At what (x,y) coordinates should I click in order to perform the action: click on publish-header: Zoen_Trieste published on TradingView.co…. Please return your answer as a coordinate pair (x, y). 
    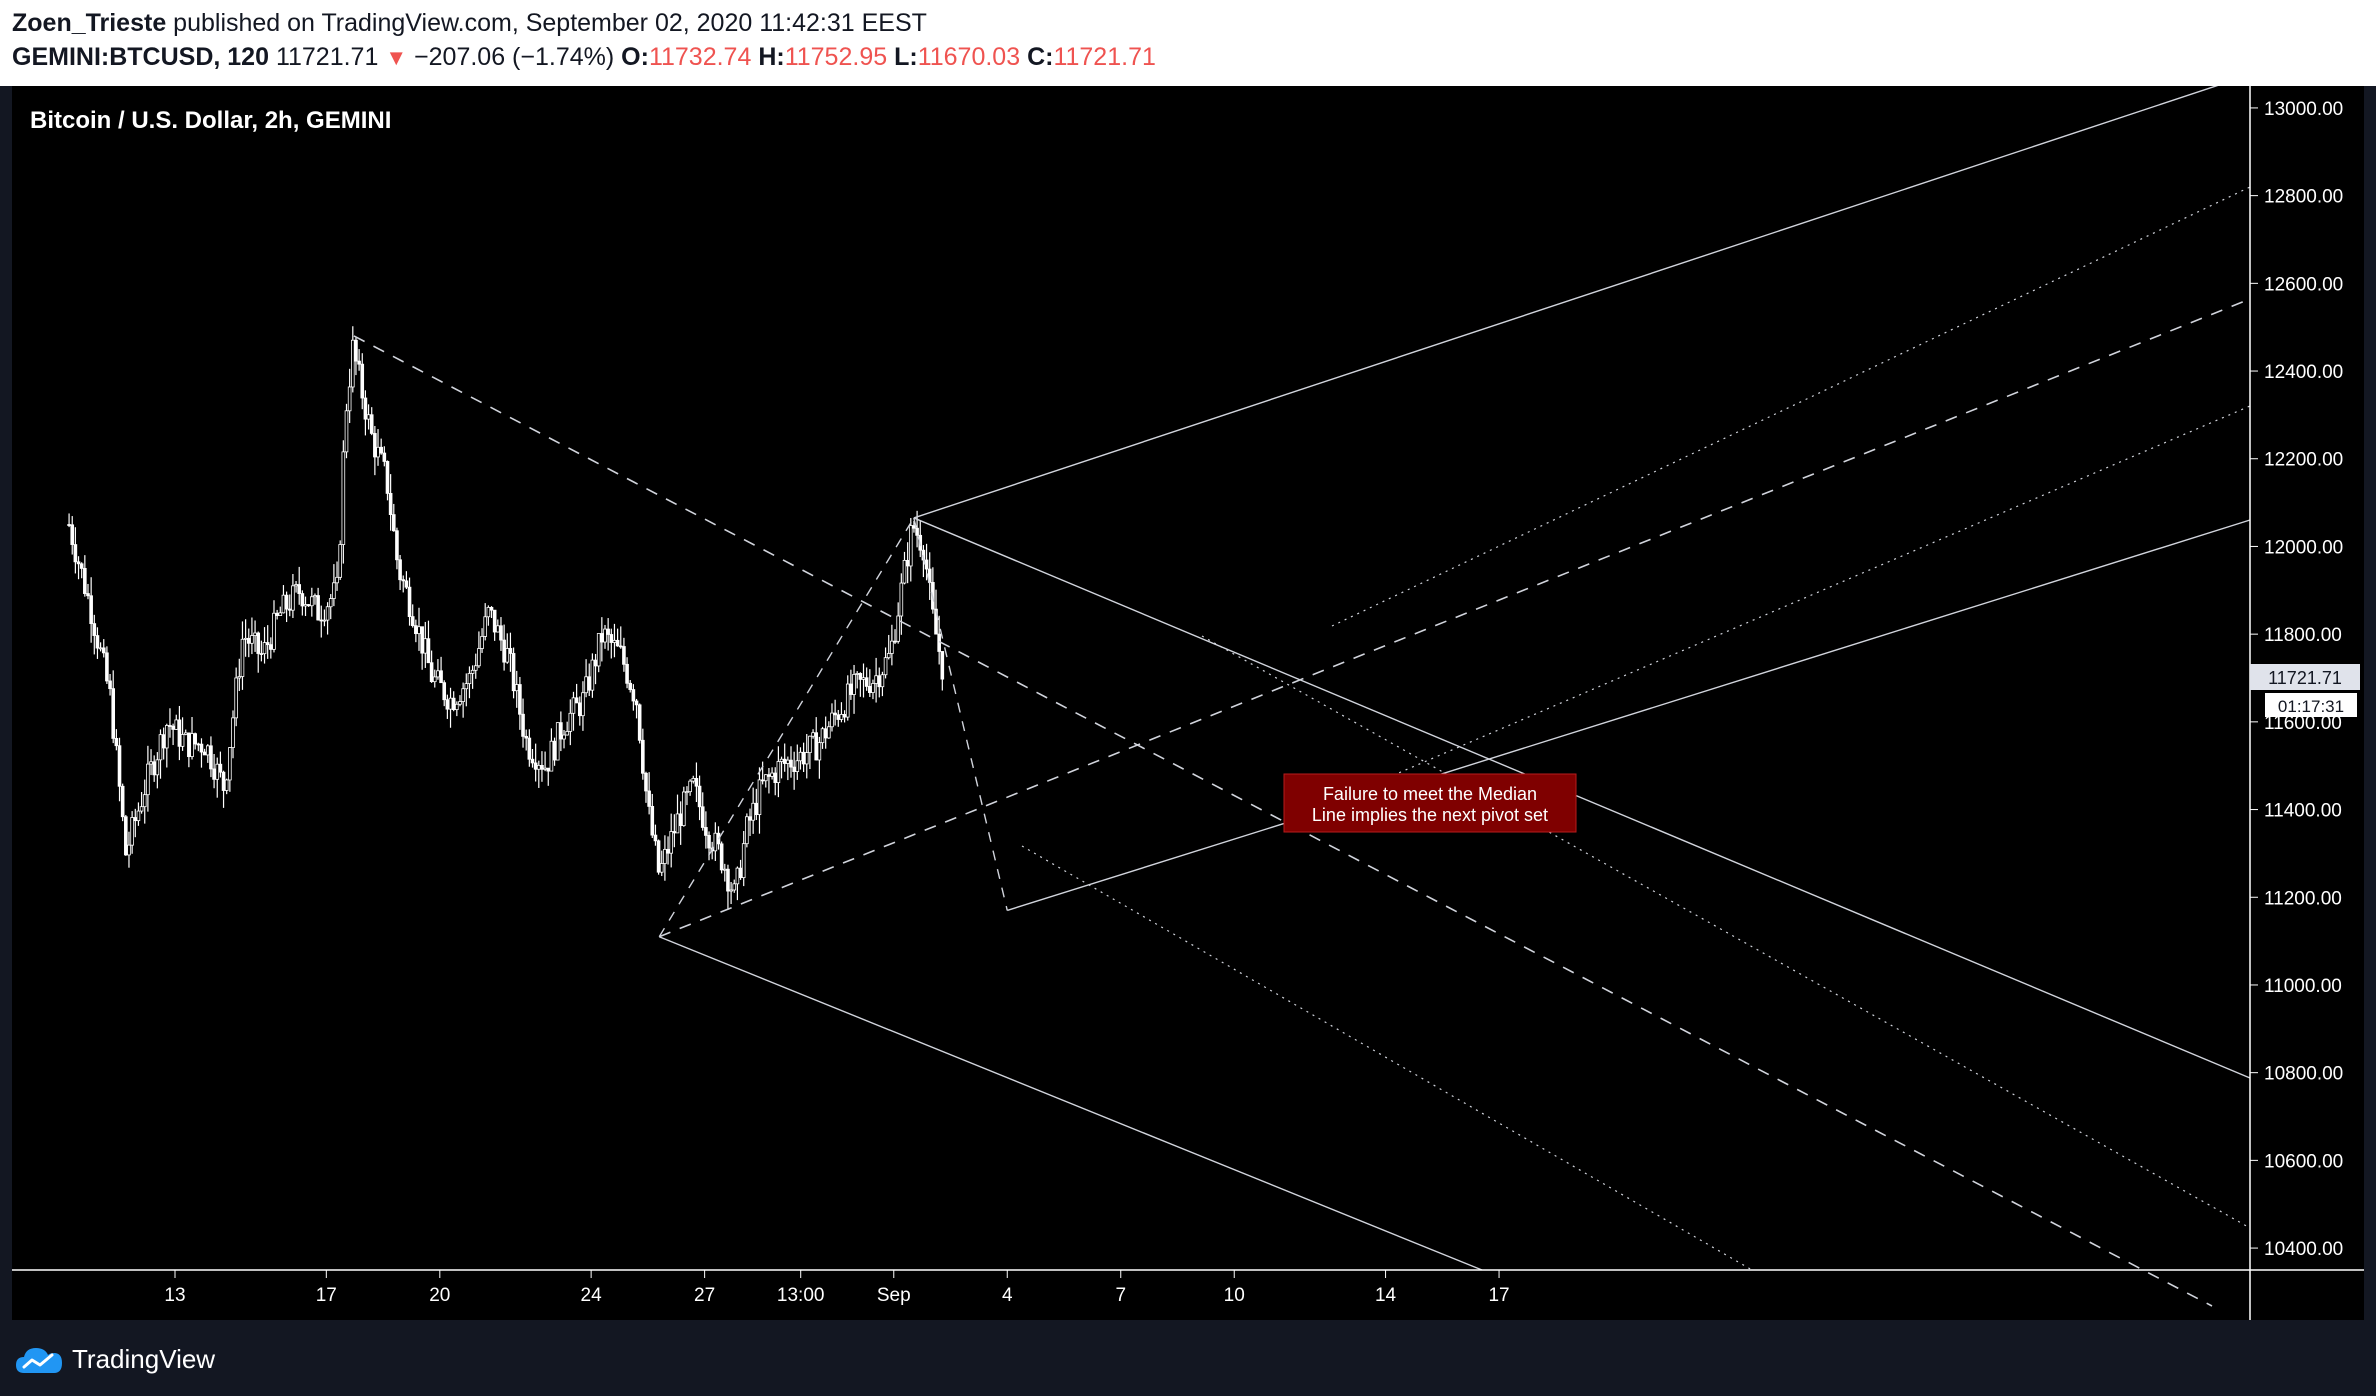
    Looking at the image, I should click on (1188, 43).